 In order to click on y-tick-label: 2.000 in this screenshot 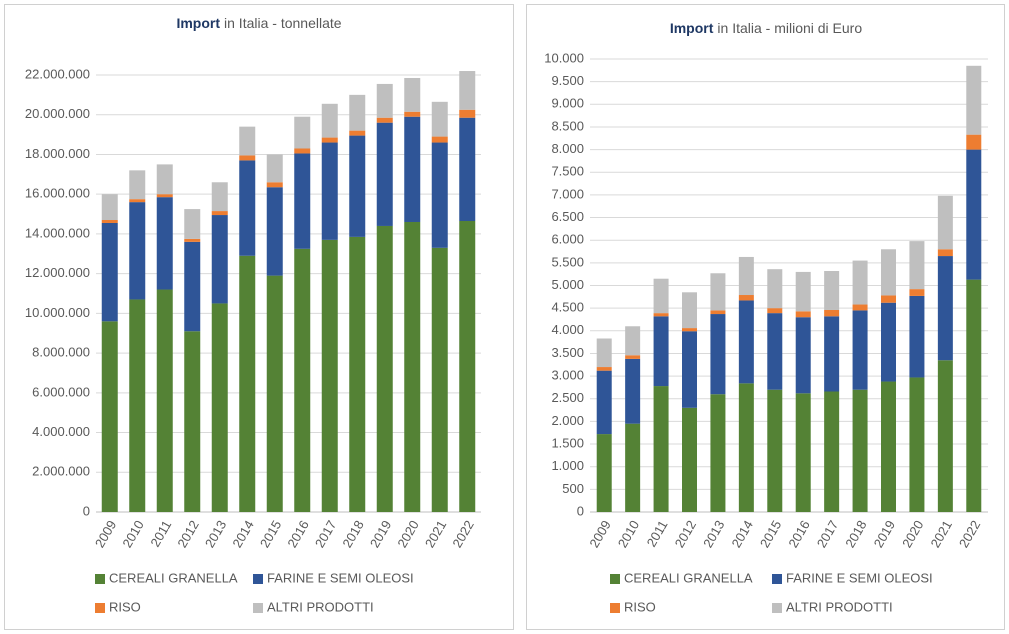, I will do `click(567, 420)`.